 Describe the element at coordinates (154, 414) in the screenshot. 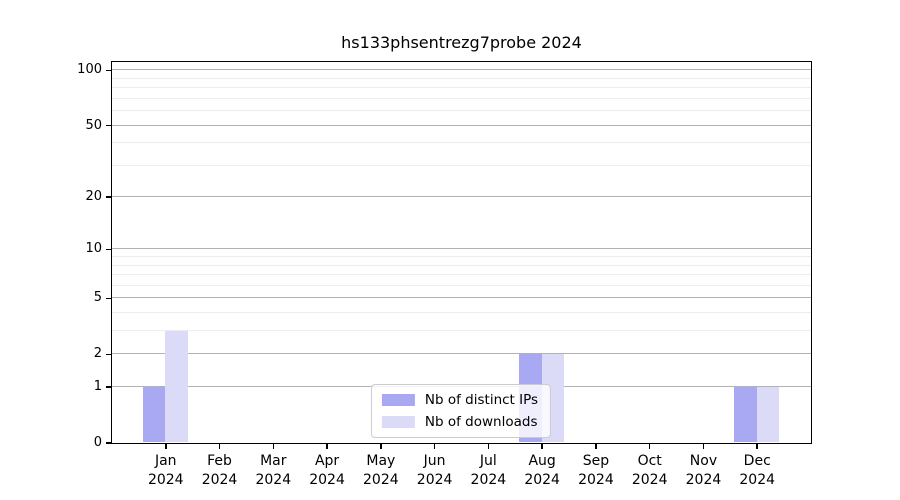

I see `bar-distinct-ips-jan` at that location.